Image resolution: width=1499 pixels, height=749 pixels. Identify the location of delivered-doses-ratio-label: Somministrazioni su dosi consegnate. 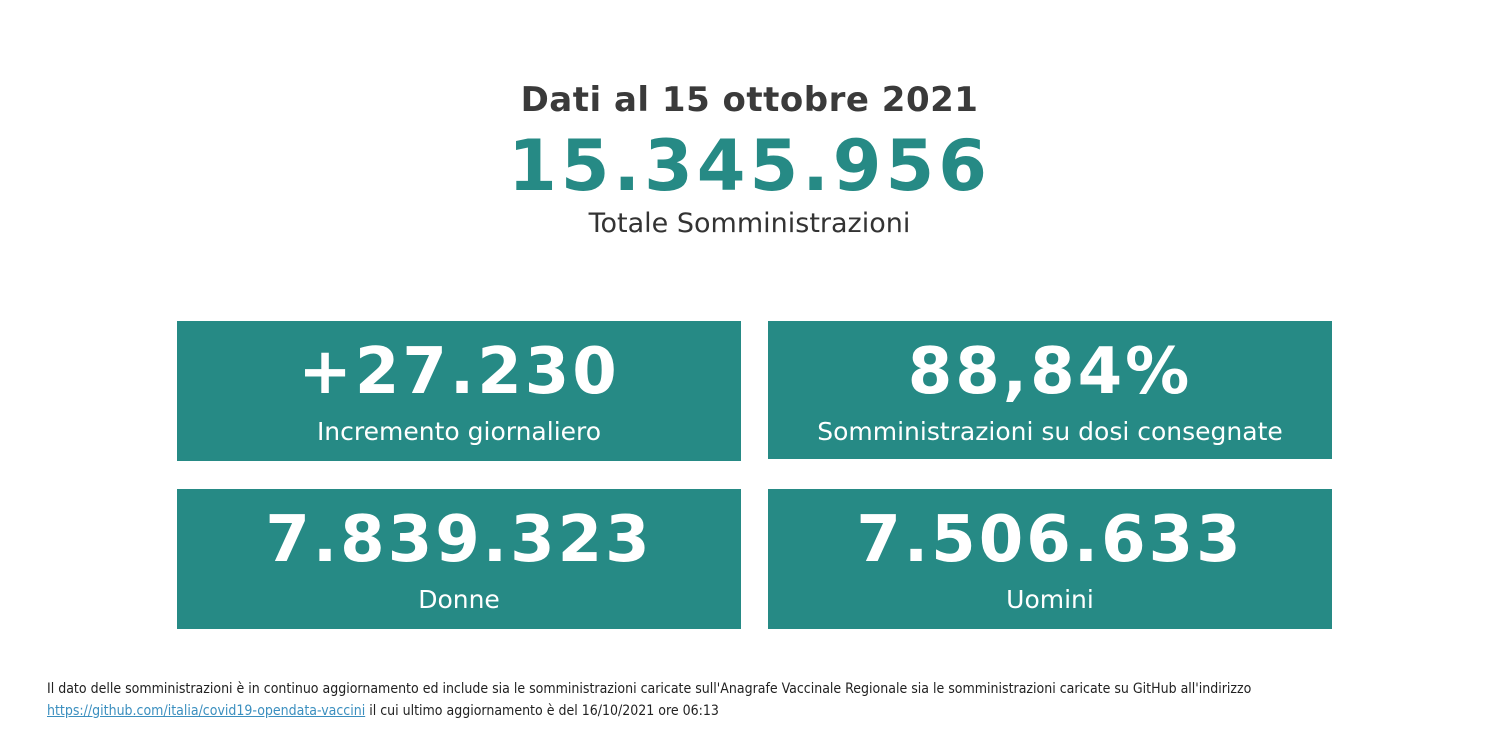
(1050, 431).